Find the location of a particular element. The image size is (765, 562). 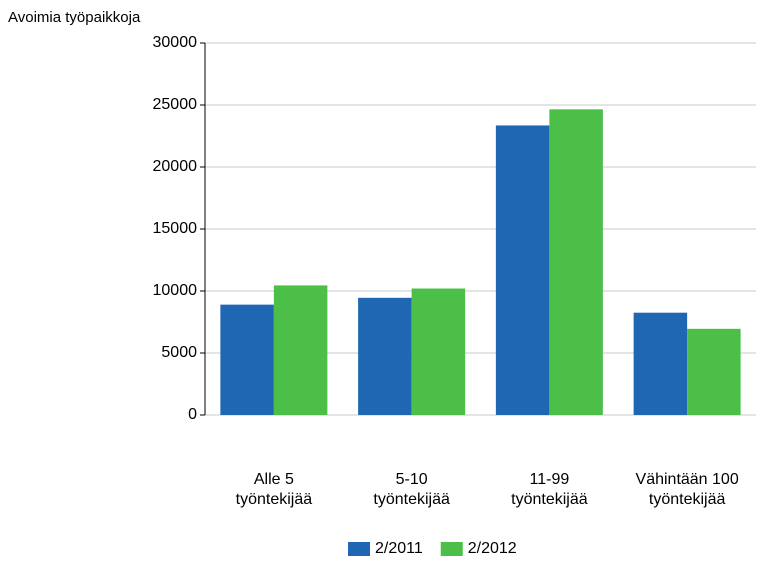

y-tick-label: 30000 is located at coordinates (175, 42).